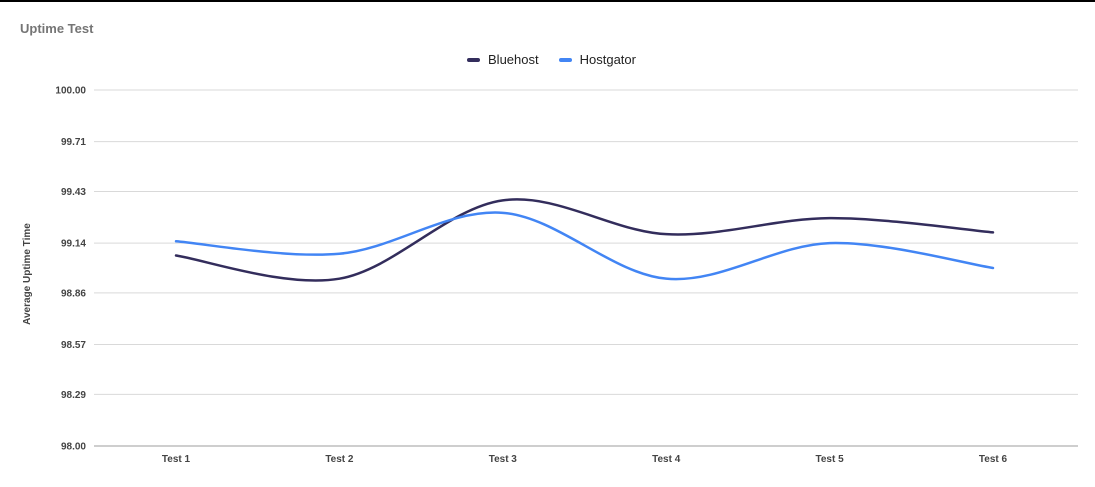 This screenshot has width=1095, height=487. Describe the element at coordinates (27, 274) in the screenshot. I see `y-axis-title: Average Uptime Time` at that location.